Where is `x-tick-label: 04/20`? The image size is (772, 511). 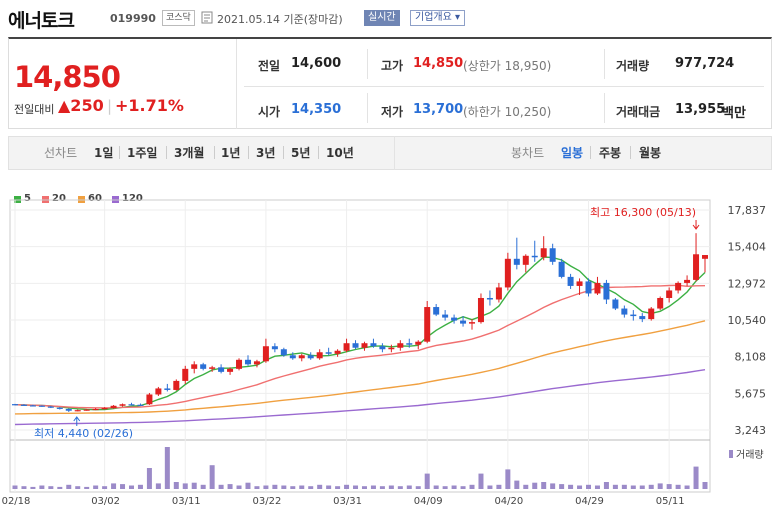 x-tick-label: 04/20 is located at coordinates (508, 501).